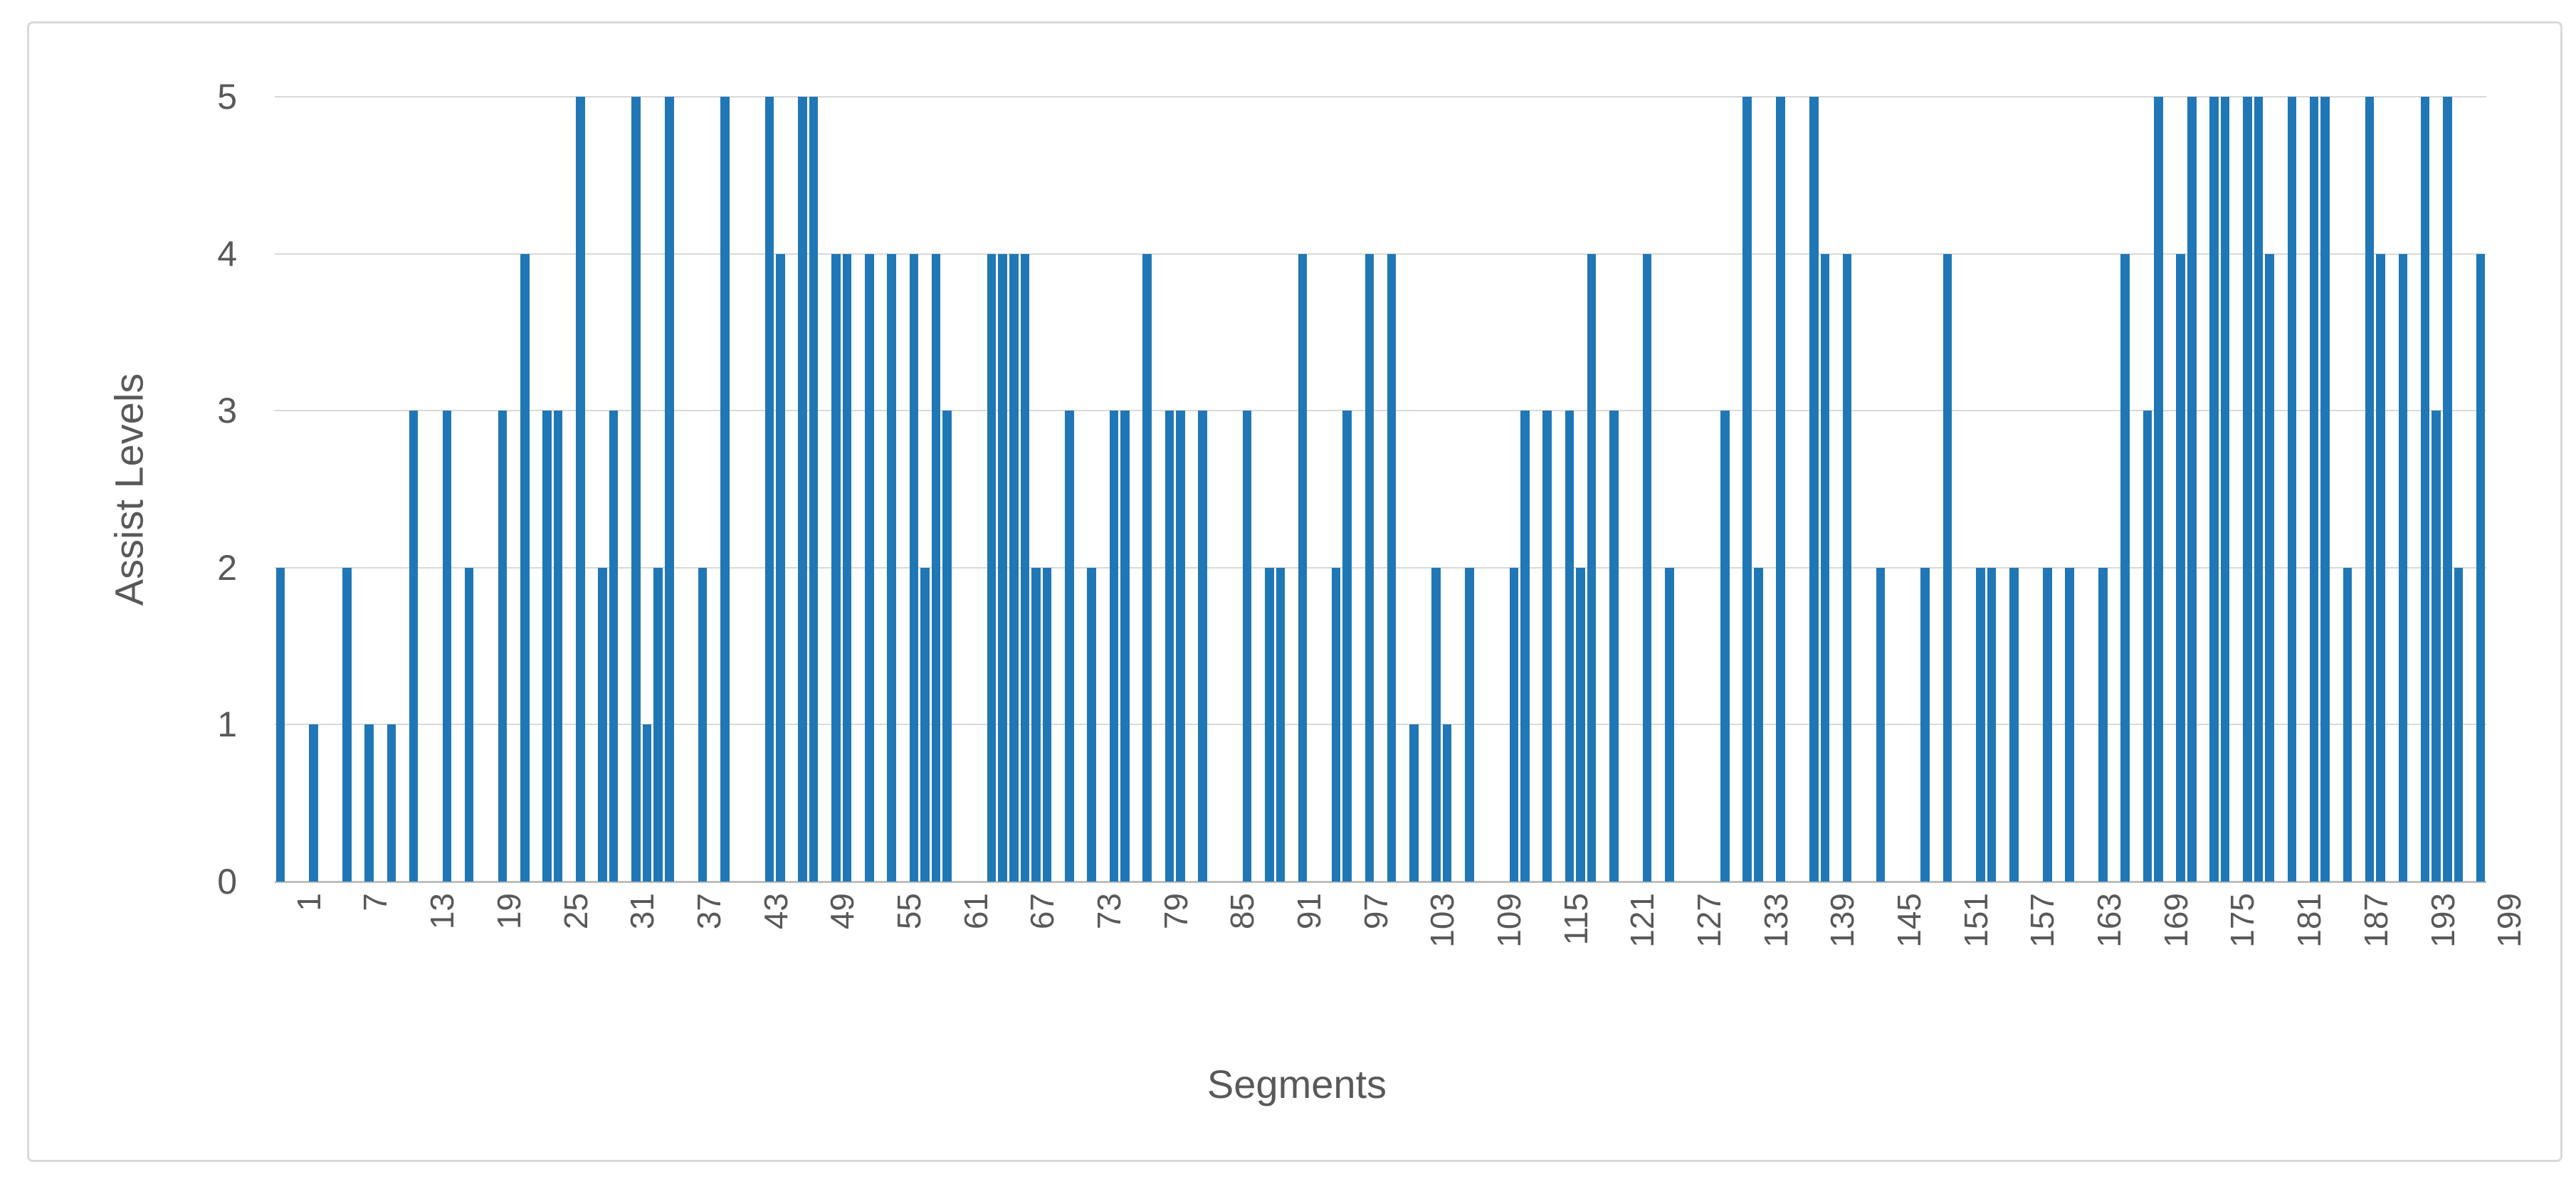 This screenshot has height=1189, width=2576. What do you see at coordinates (1108, 912) in the screenshot?
I see `x-tick-label-73: 73` at bounding box center [1108, 912].